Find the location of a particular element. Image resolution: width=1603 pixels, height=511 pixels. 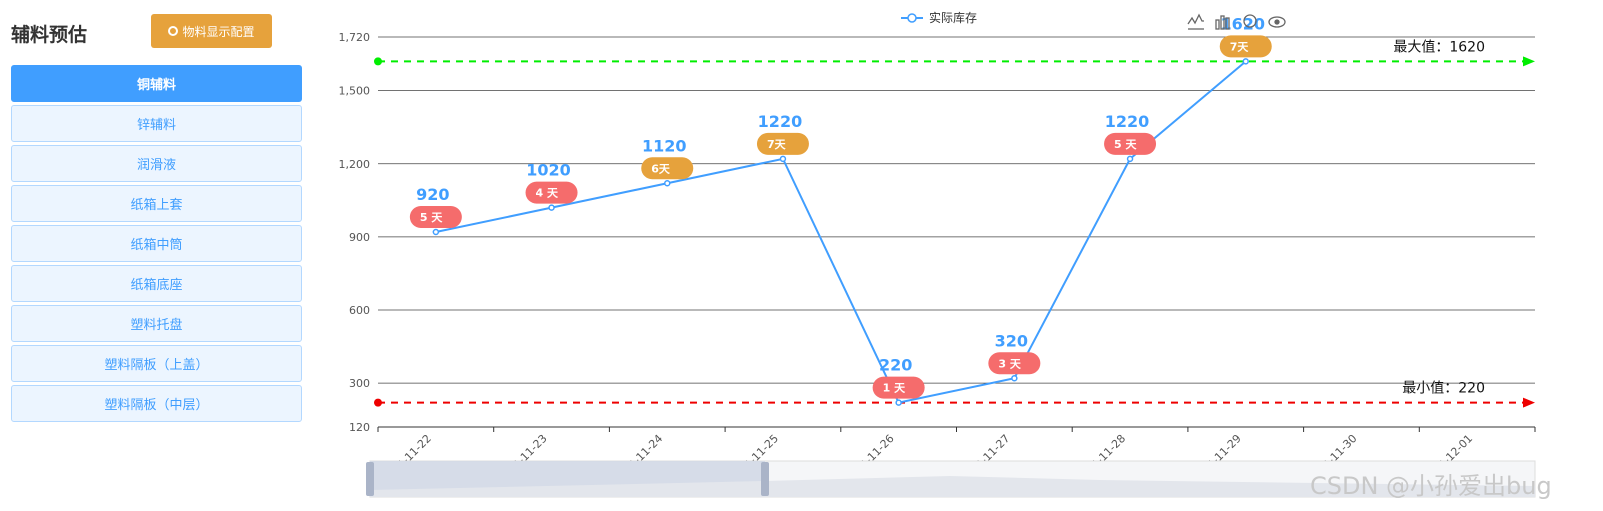

day-badge-label: 6天 is located at coordinates (661, 168).